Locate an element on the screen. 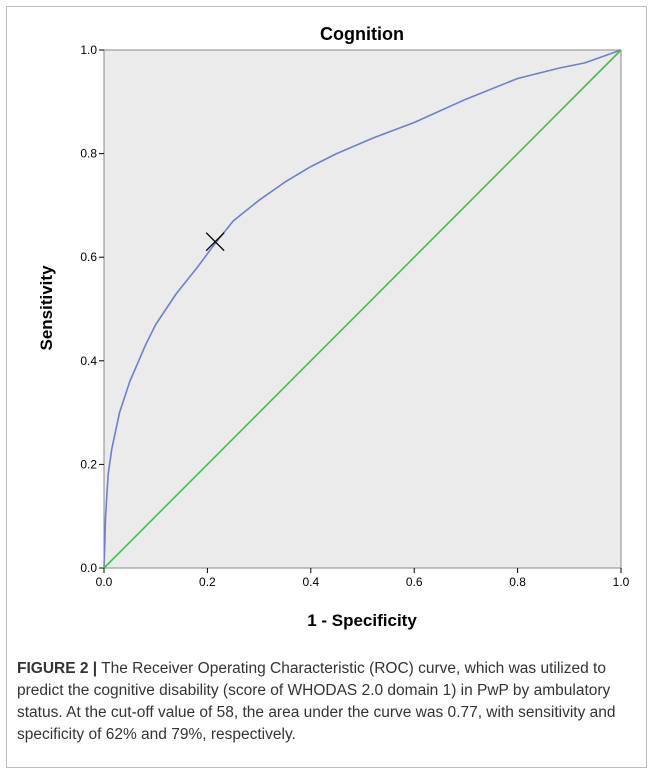 The height and width of the screenshot is (775, 655). x-tick-label: 0.6 is located at coordinates (414, 582).